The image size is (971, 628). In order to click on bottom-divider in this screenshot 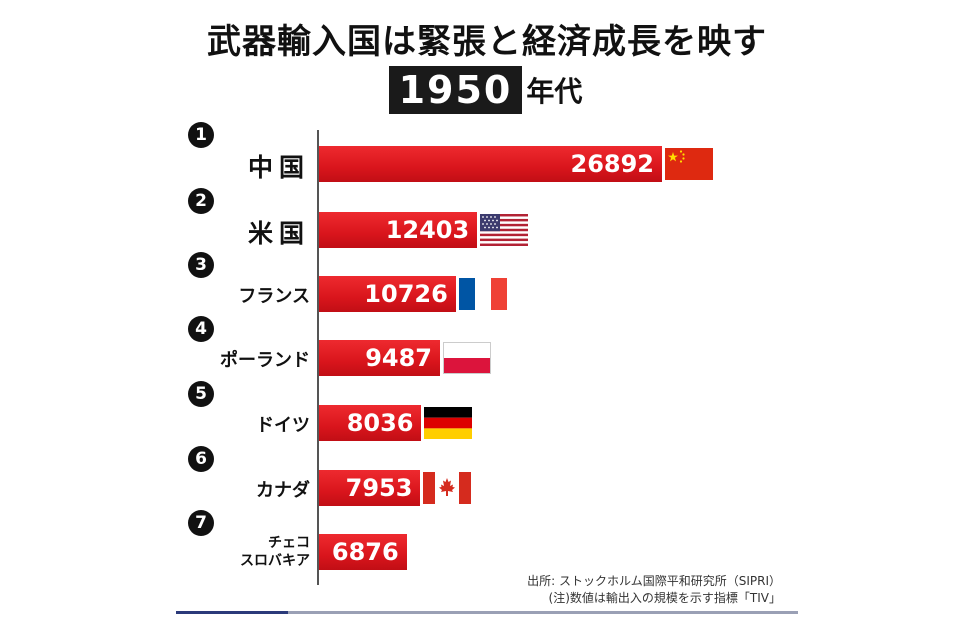, I will do `click(487, 612)`.